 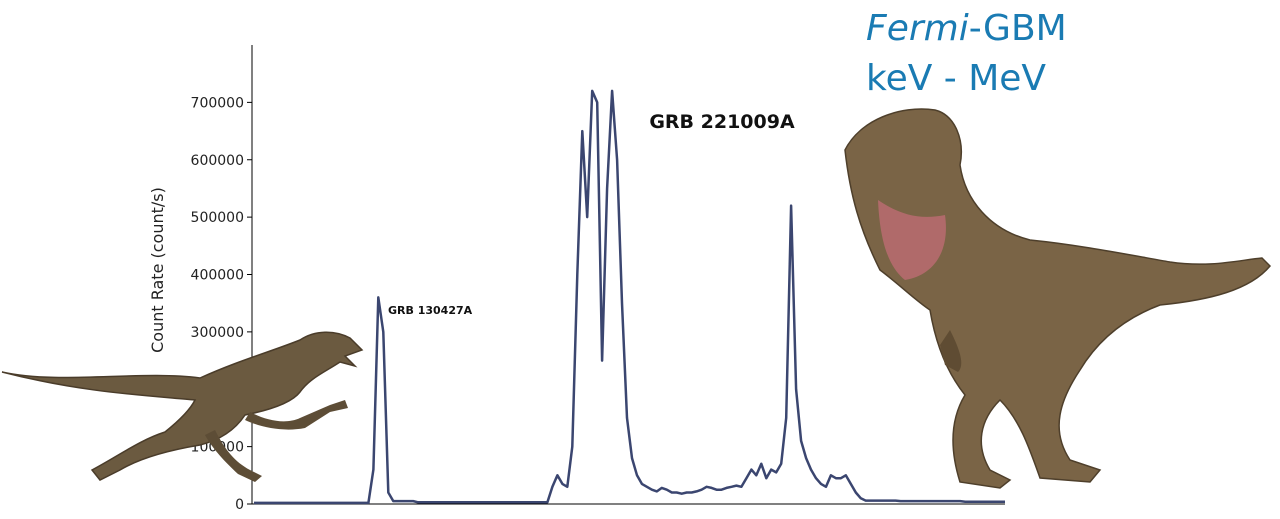 I want to click on energy-label: keV - MeV, so click(x=956, y=78).